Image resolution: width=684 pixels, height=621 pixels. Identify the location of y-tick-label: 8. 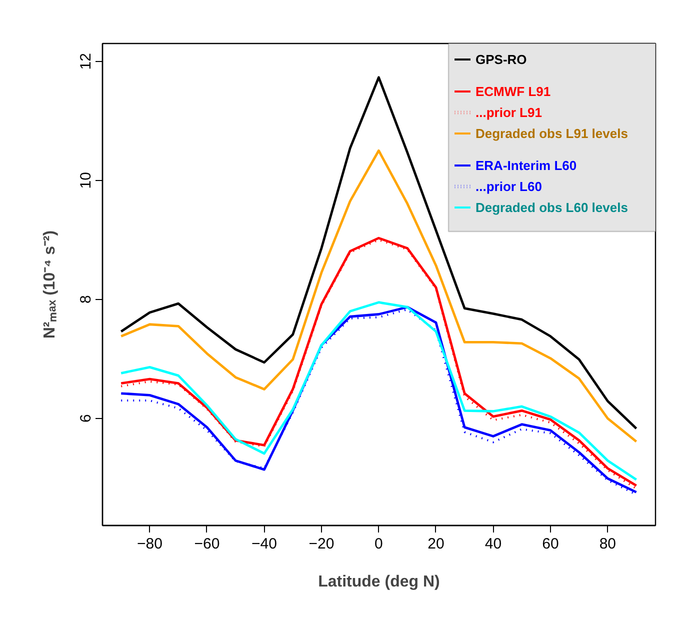
(86, 299).